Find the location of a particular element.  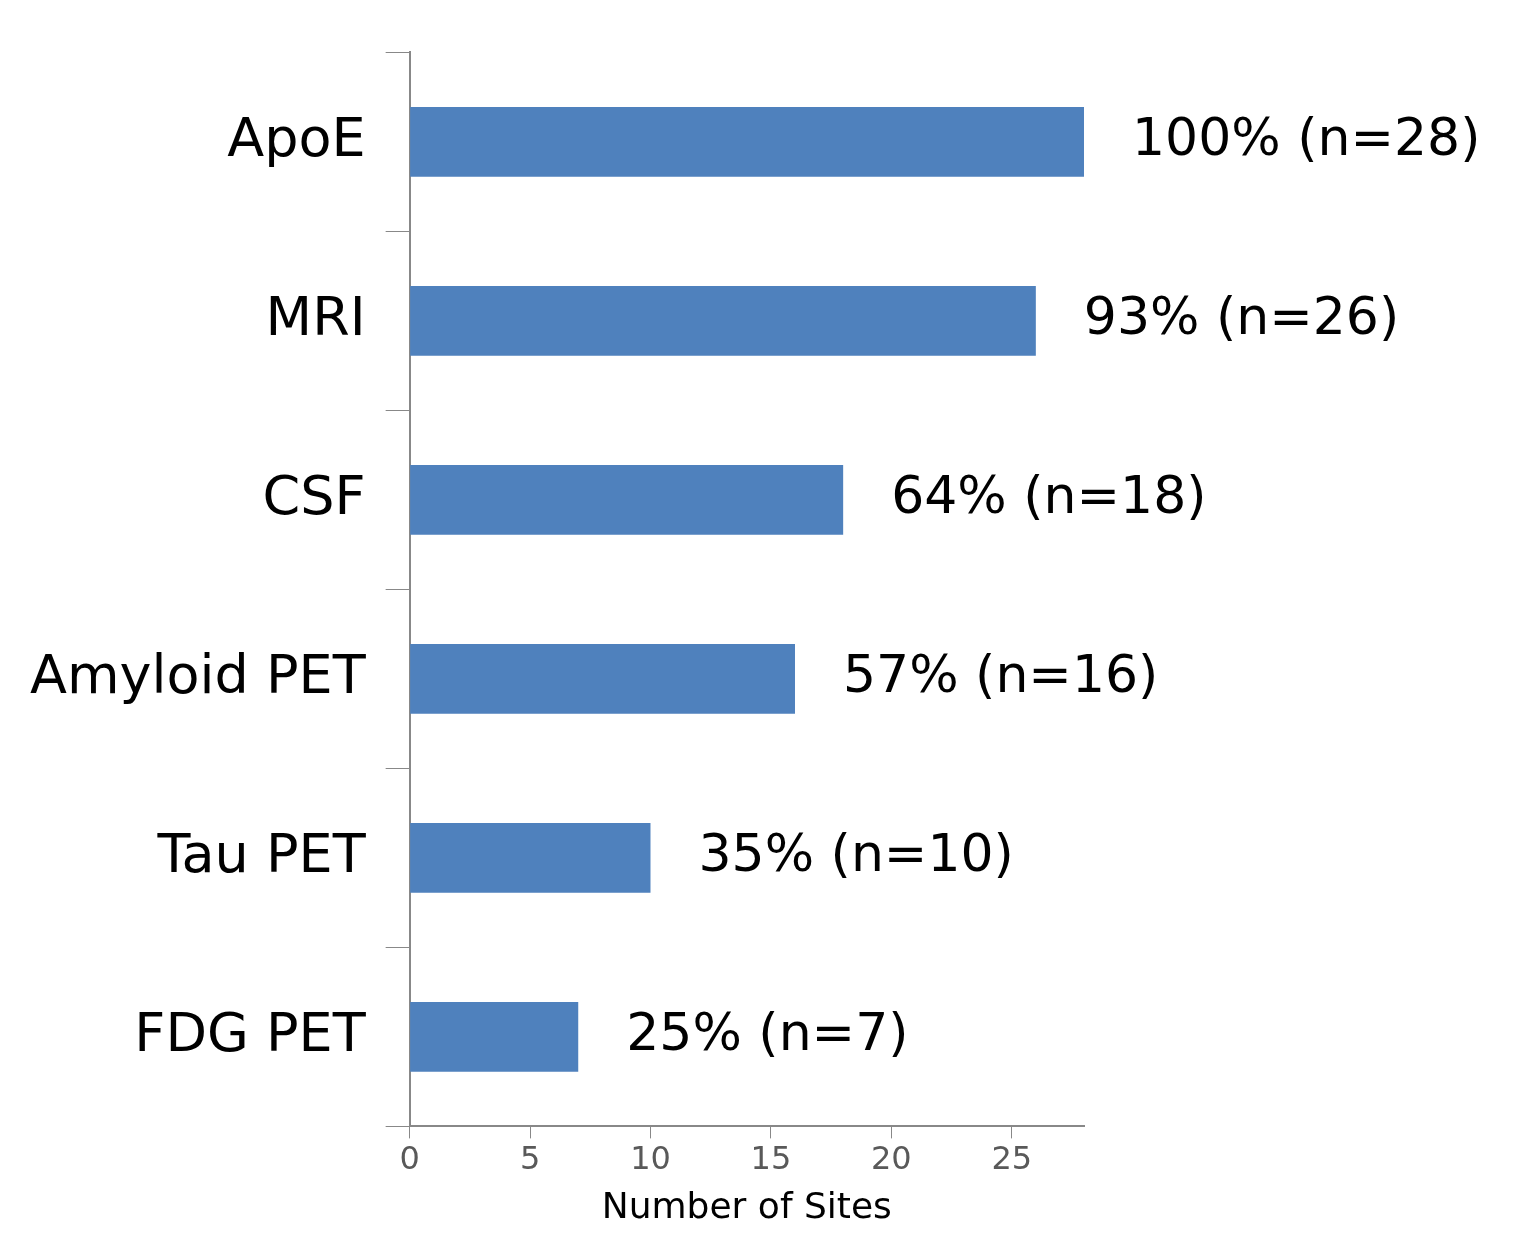

y-tick-label: FDG PET is located at coordinates (250, 1032).